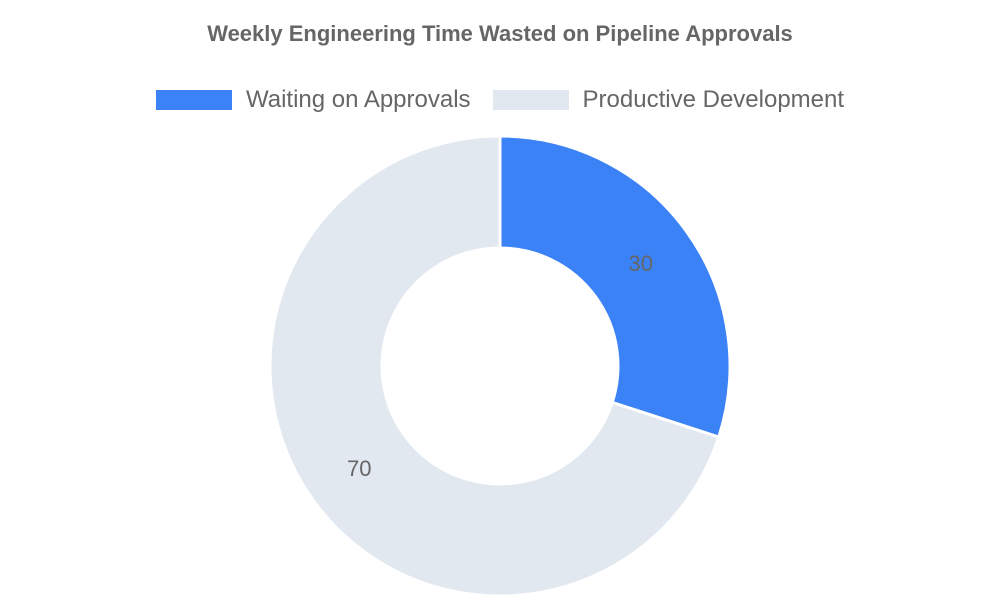 The image size is (1000, 600). What do you see at coordinates (641, 263) in the screenshot?
I see `slice-label-waiting: 30` at bounding box center [641, 263].